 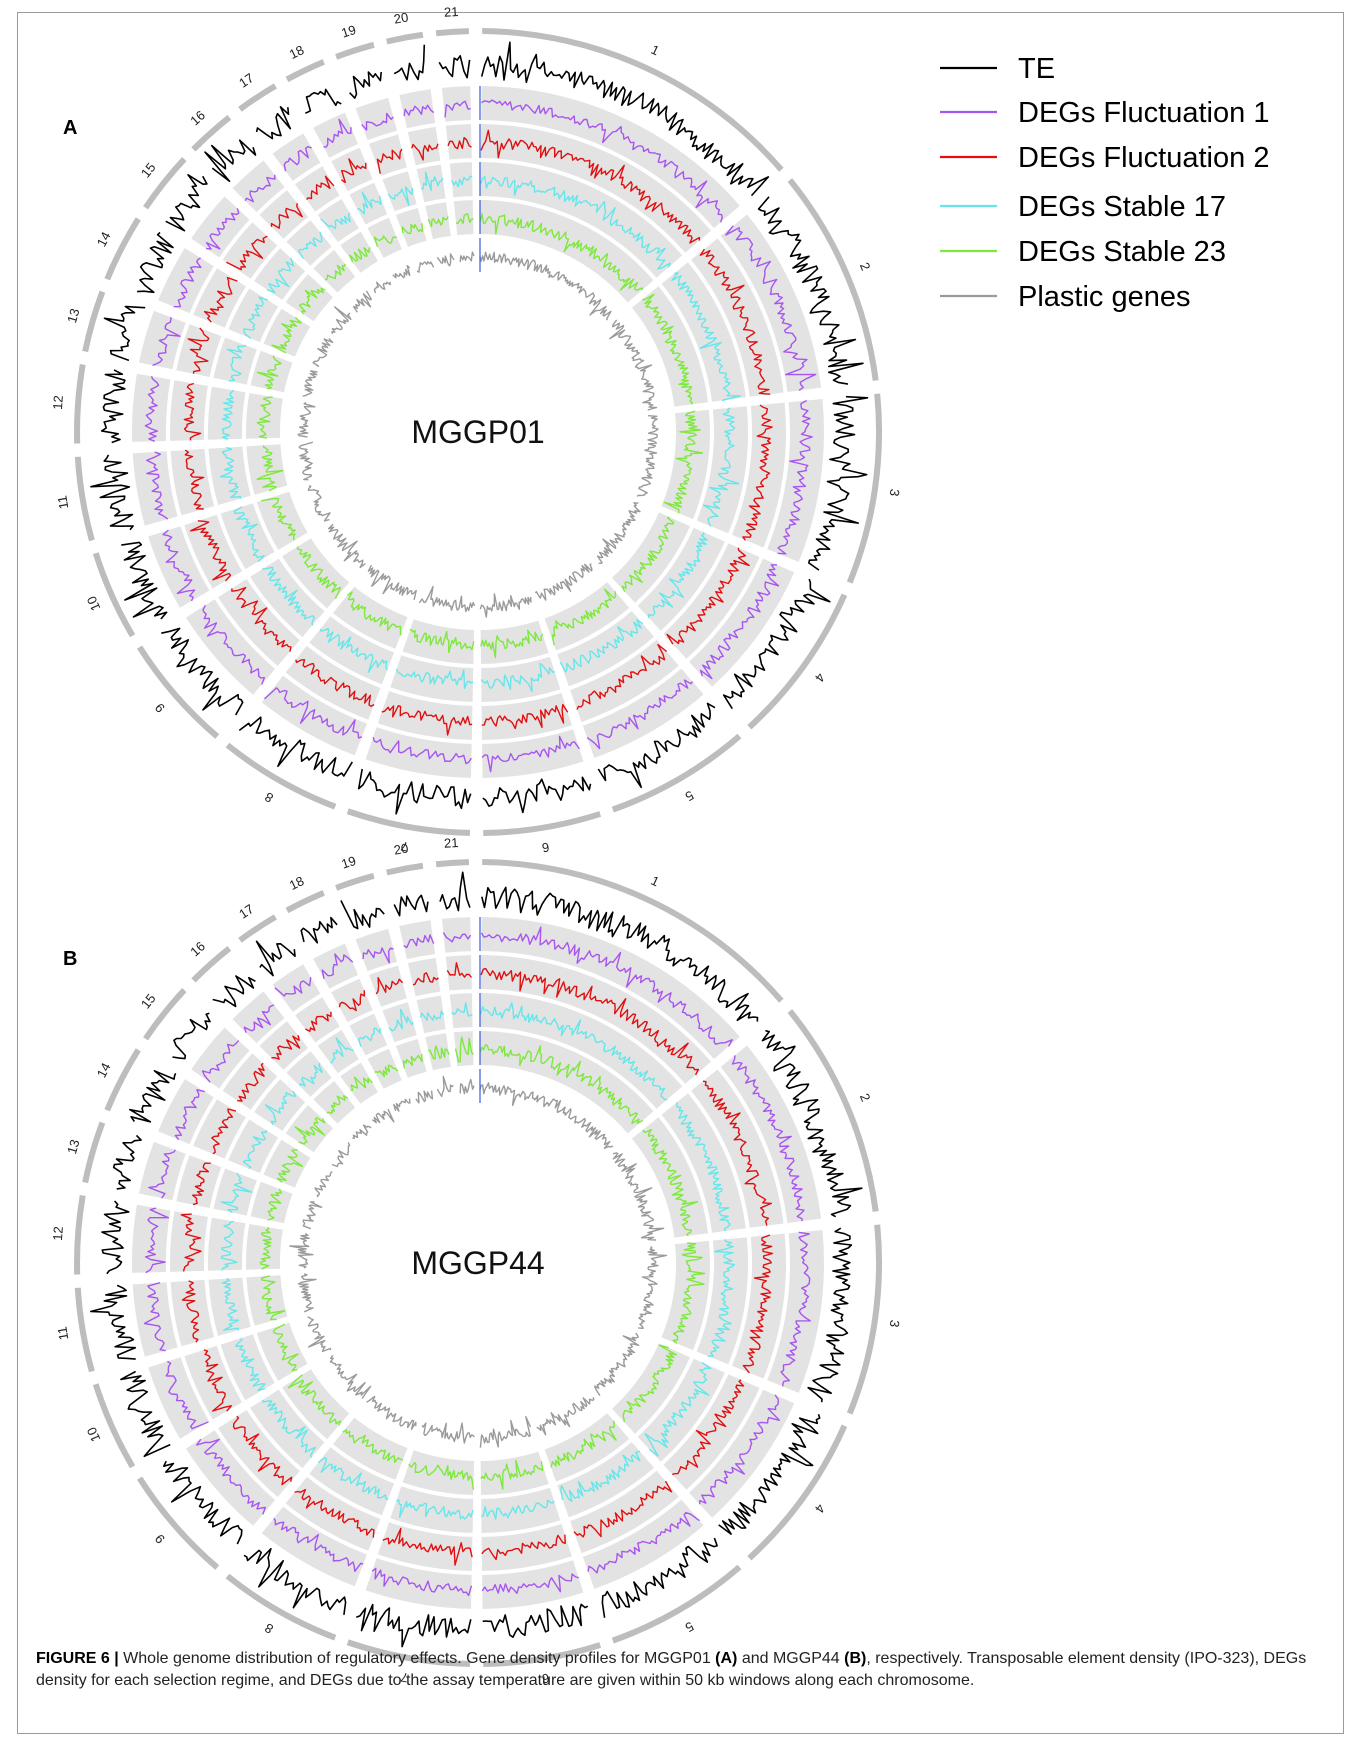 I want to click on chromosome-label: 16, so click(x=197, y=117).